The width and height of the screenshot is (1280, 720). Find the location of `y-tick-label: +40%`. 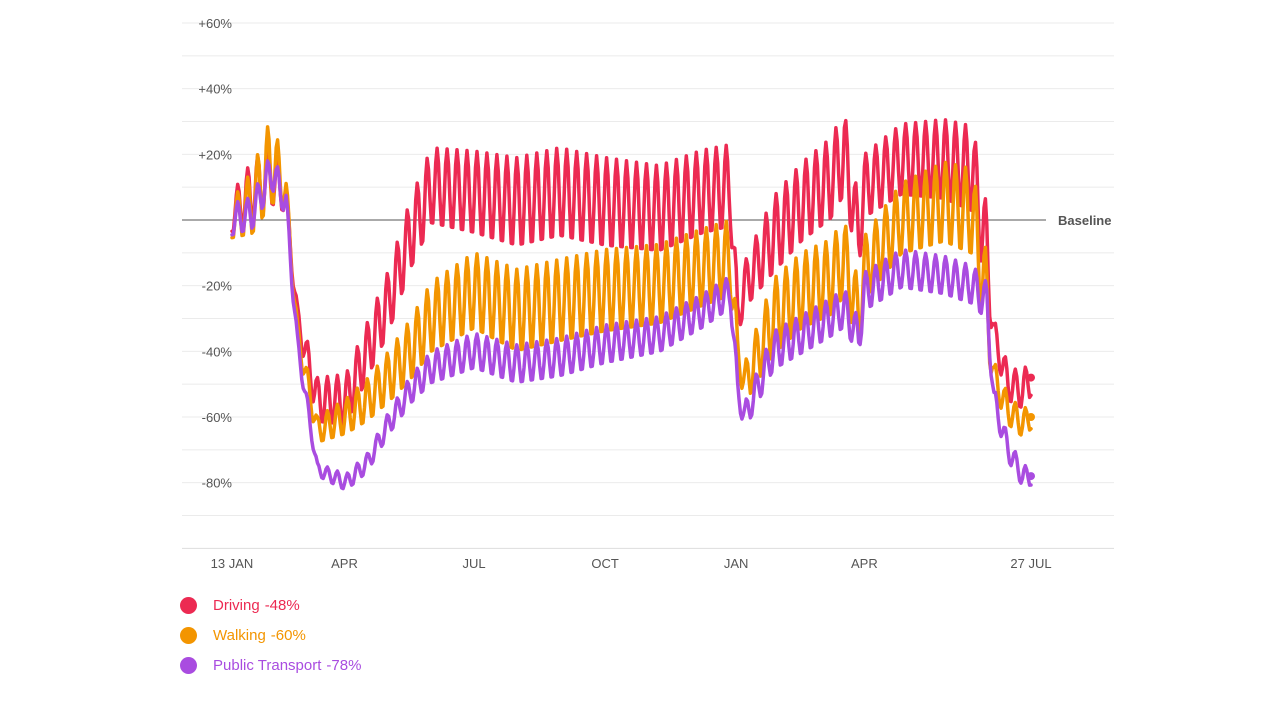

y-tick-label: +40% is located at coordinates (215, 89).